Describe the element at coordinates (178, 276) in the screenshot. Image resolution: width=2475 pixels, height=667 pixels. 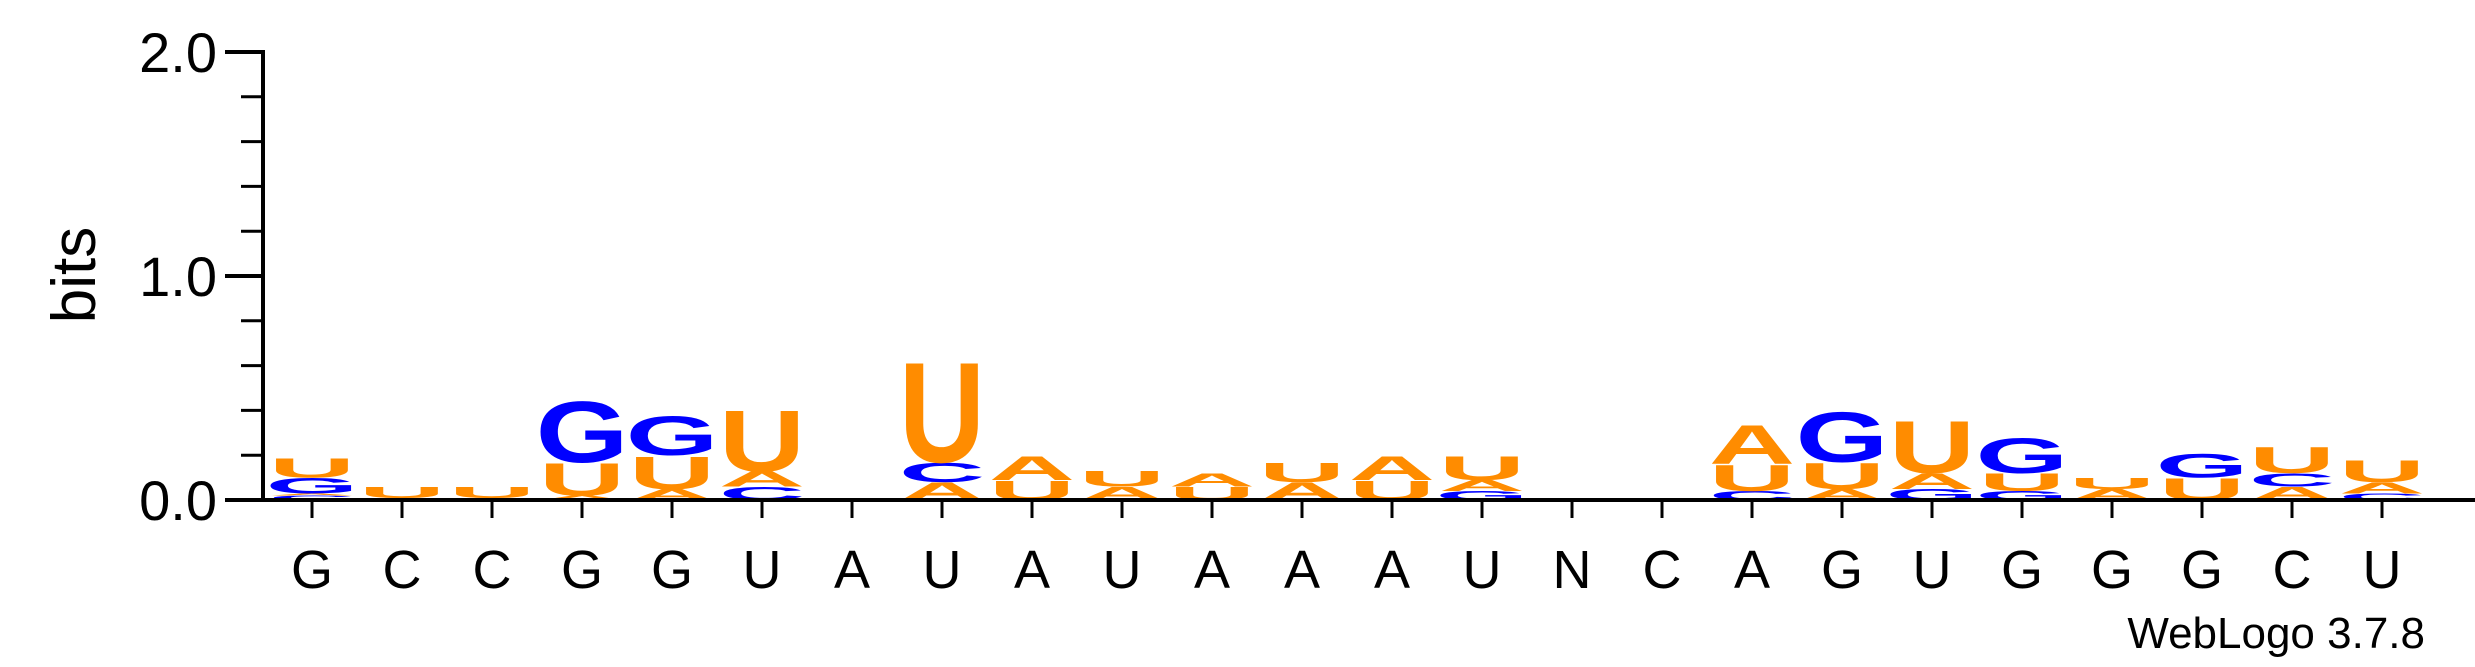
I see `y-tick-label: 1.0` at that location.